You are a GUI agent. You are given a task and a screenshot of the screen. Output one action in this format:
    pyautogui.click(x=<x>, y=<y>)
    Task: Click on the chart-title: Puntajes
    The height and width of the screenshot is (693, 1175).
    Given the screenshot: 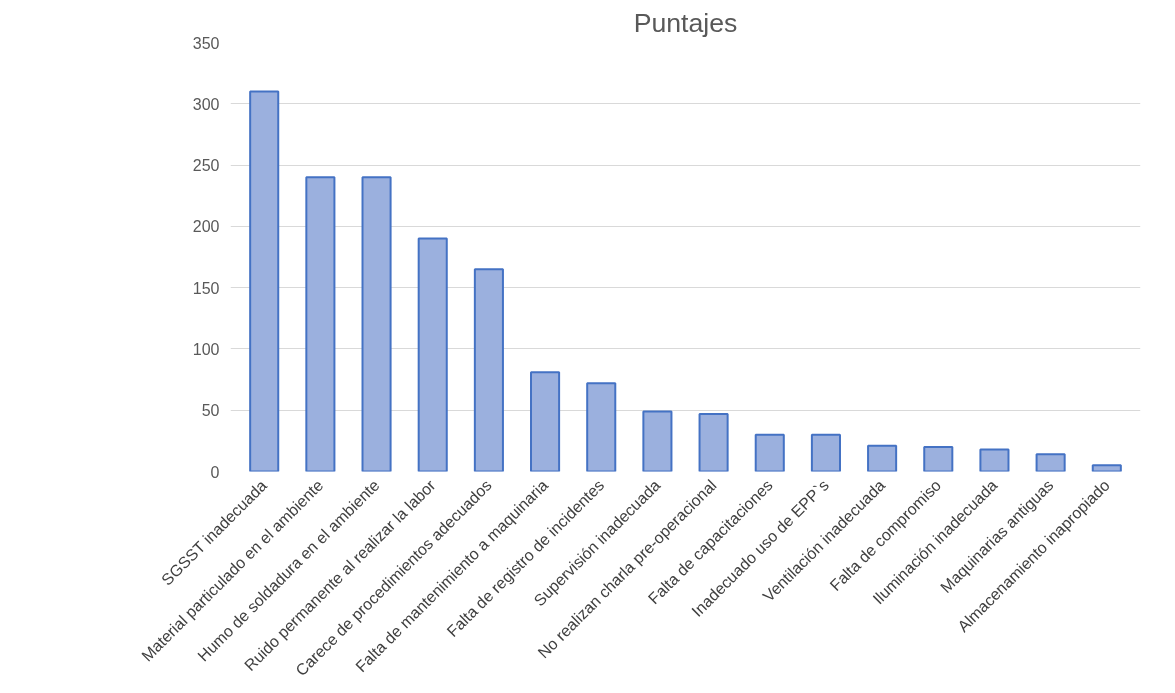 What is the action you would take?
    pyautogui.click(x=685, y=22)
    